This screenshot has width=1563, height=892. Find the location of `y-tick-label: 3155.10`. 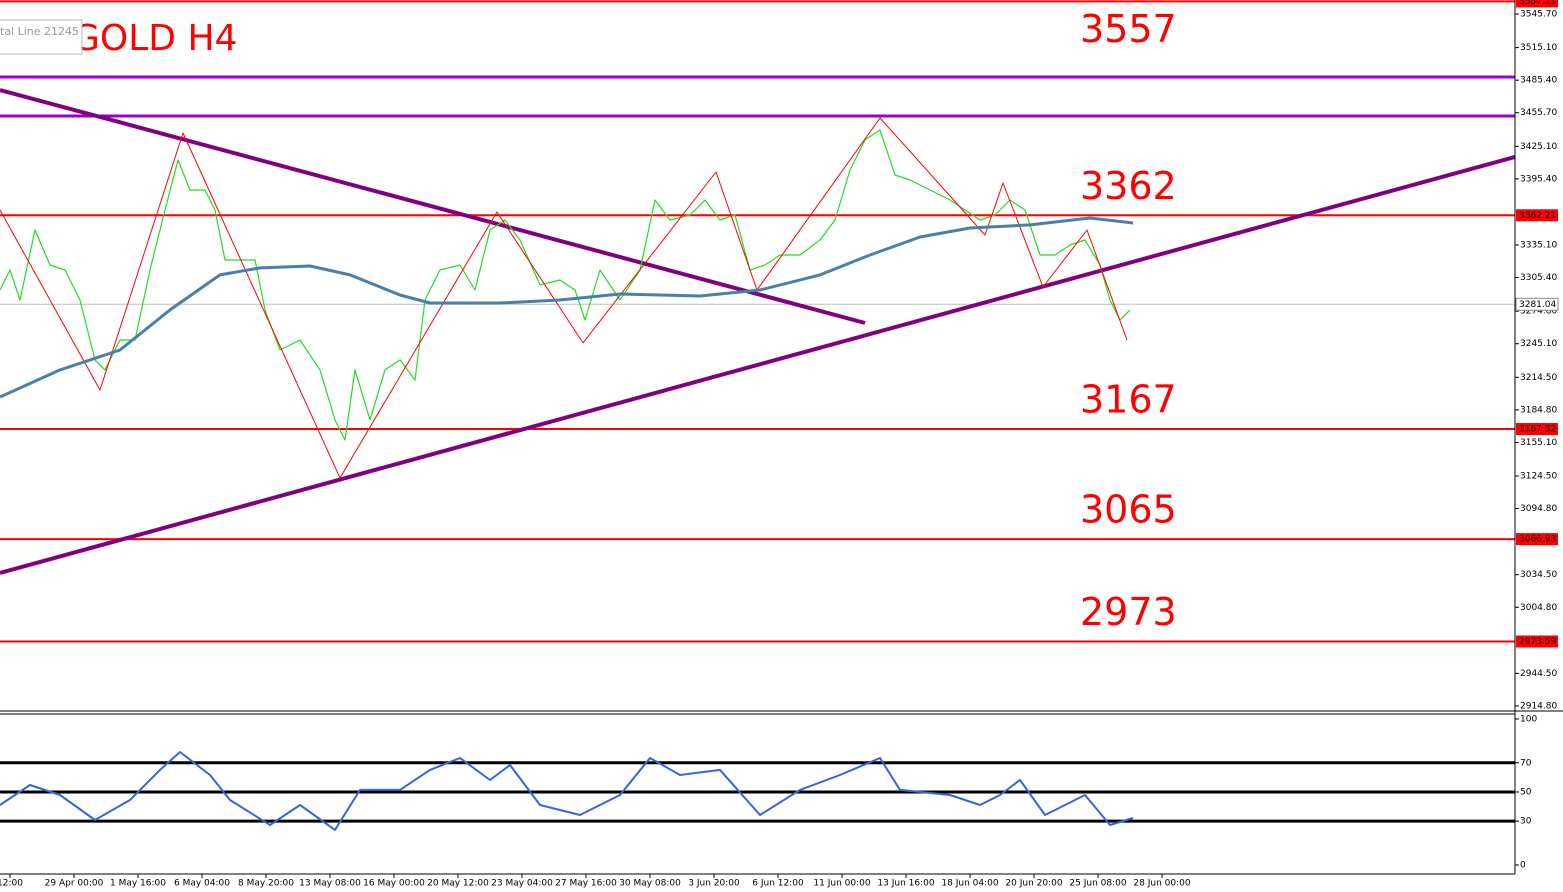

y-tick-label: 3155.10 is located at coordinates (1538, 443).